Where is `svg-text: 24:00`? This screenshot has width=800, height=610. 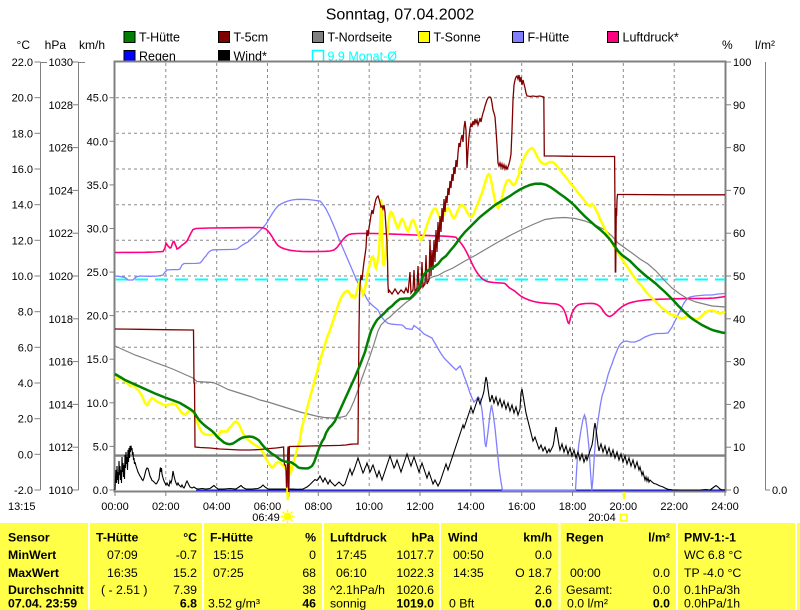
svg-text: 24:00 is located at coordinates (725, 507).